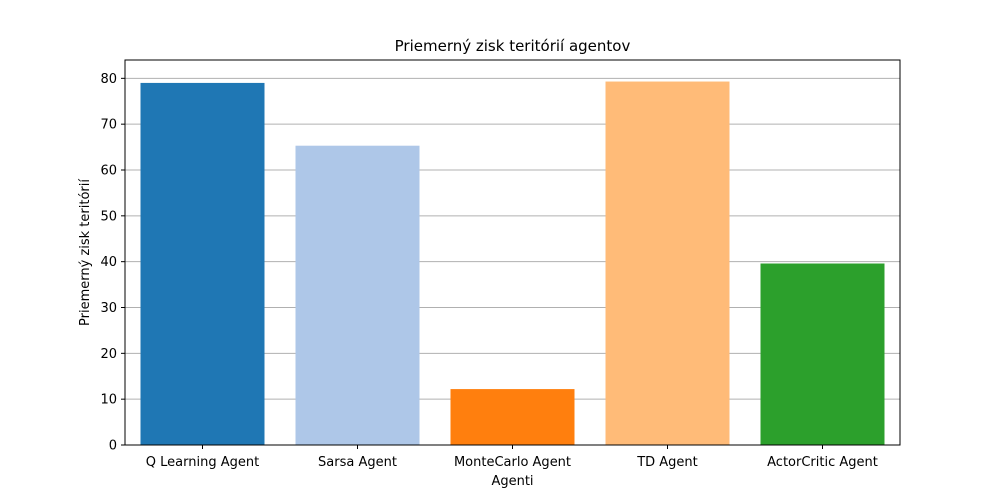 This screenshot has height=500, width=1000. What do you see at coordinates (108, 171) in the screenshot?
I see `y-tick-label: 60` at bounding box center [108, 171].